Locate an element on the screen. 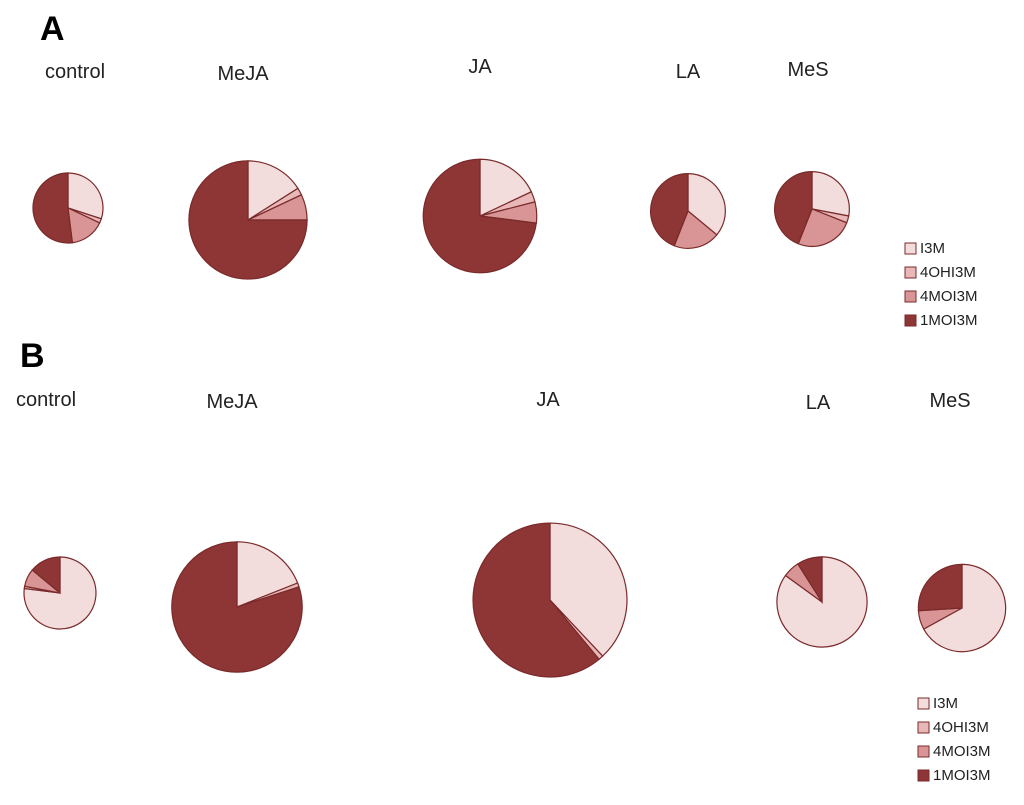  legend-item-a-i3m: I3M is located at coordinates (924, 248).